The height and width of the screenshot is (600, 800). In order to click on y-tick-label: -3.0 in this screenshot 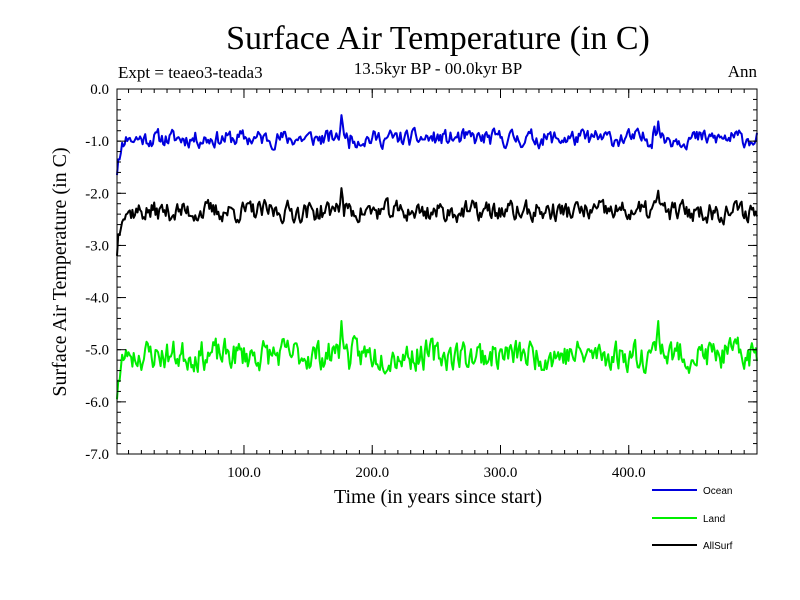, I will do `click(97, 246)`.